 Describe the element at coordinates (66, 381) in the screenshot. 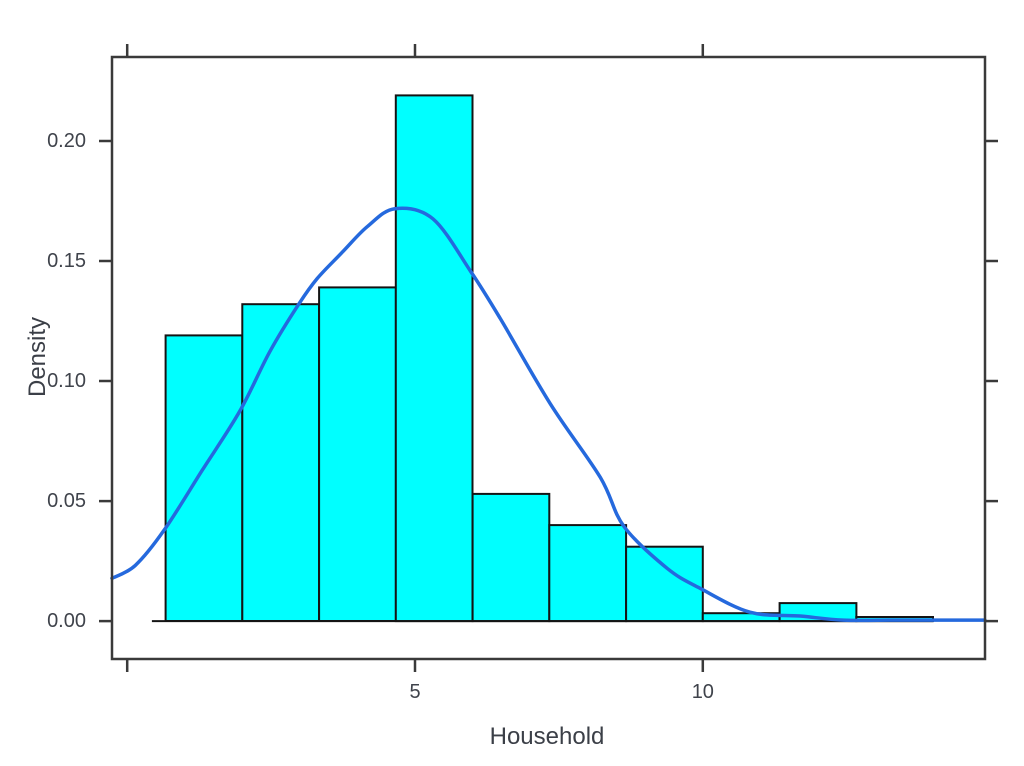

I see `y-tick-label: 0.10` at that location.